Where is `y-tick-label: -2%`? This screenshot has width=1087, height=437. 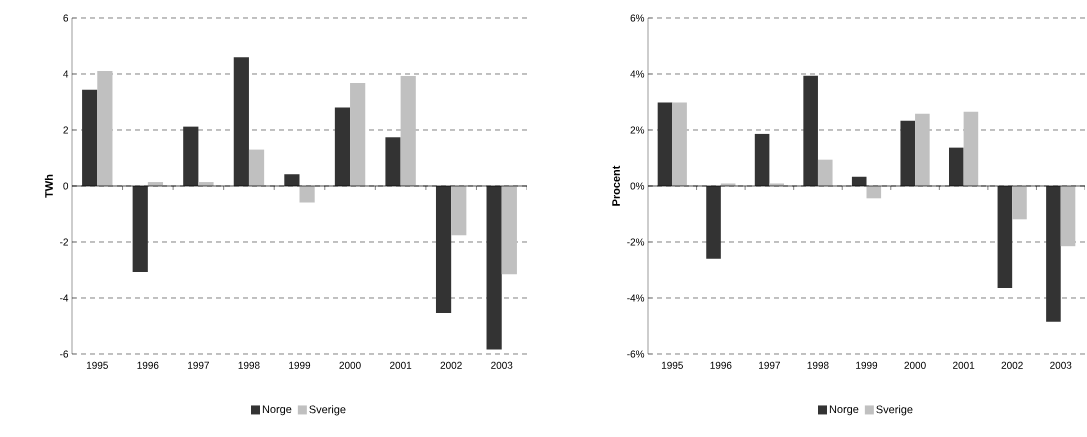 y-tick-label: -2% is located at coordinates (636, 242).